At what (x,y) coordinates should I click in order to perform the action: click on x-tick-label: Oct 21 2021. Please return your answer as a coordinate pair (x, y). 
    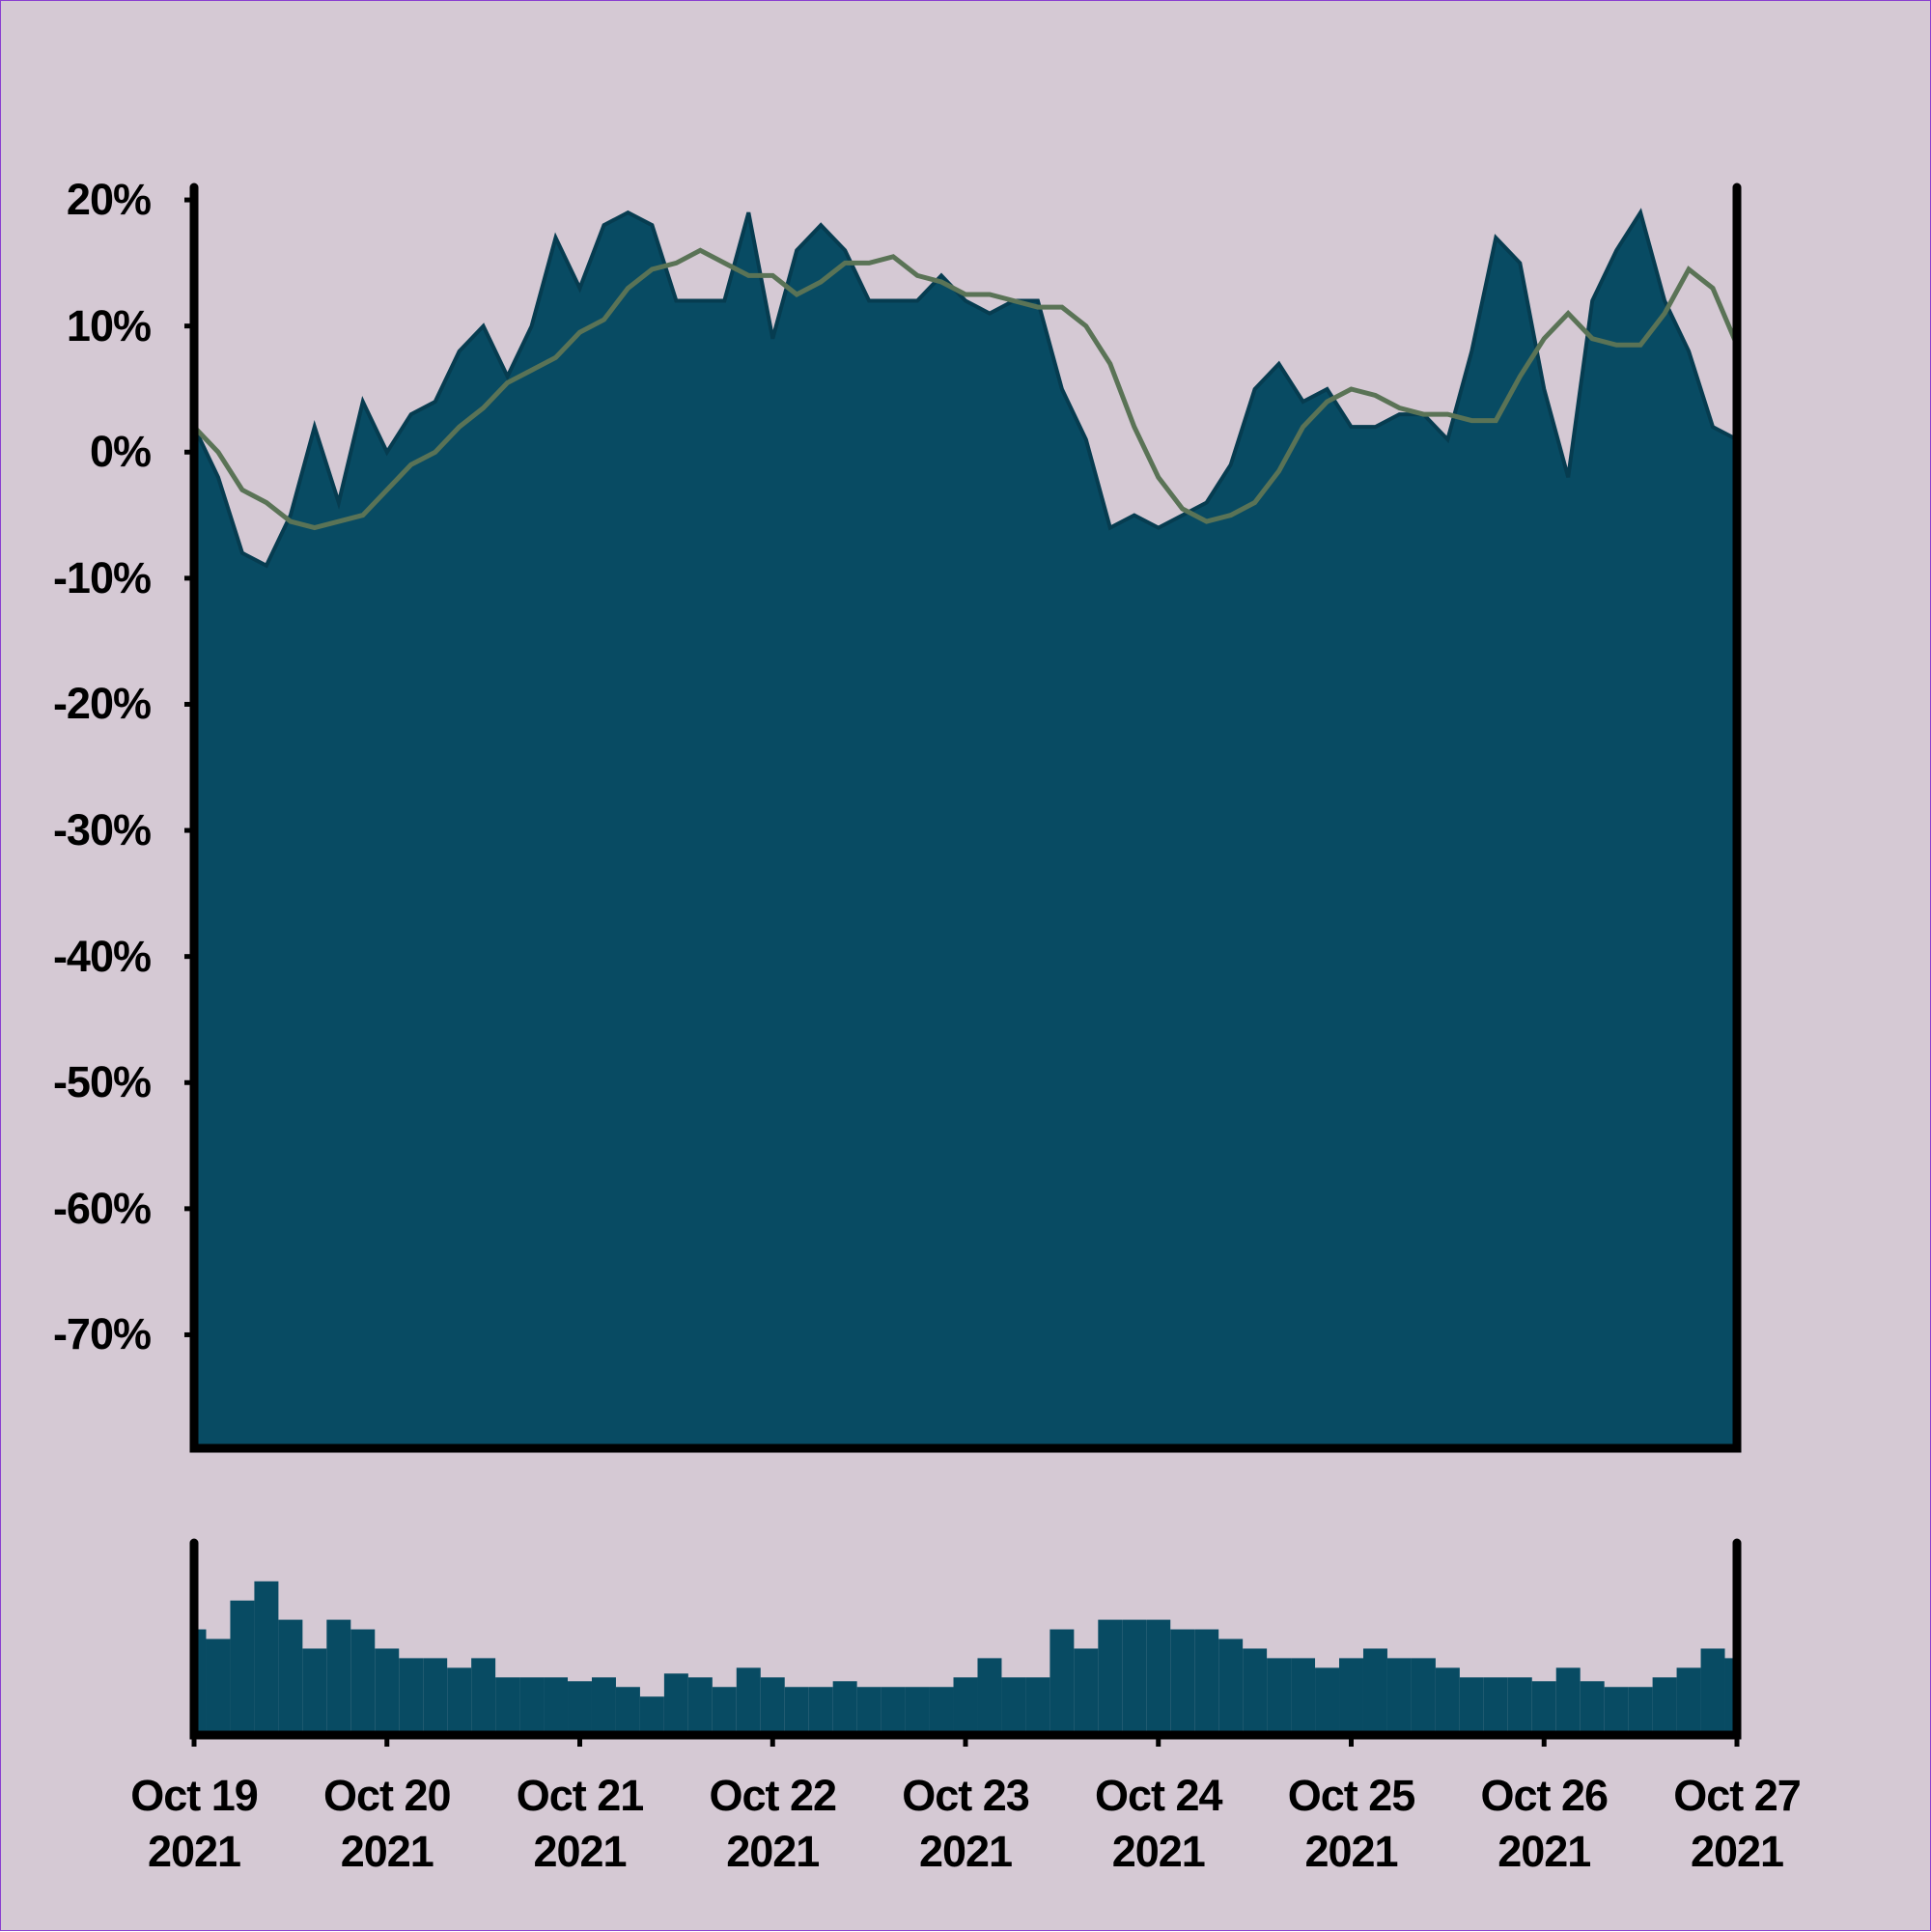
    Looking at the image, I should click on (580, 1824).